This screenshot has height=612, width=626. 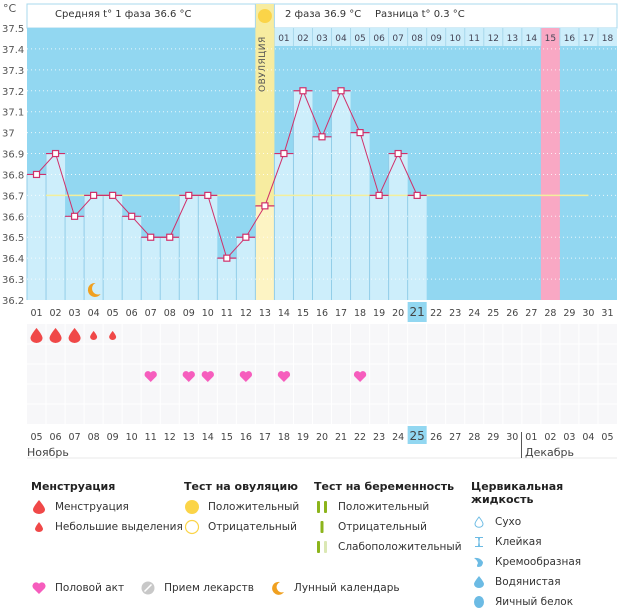 What do you see at coordinates (13, 71) in the screenshot?
I see `y-tick-label: 37.3` at bounding box center [13, 71].